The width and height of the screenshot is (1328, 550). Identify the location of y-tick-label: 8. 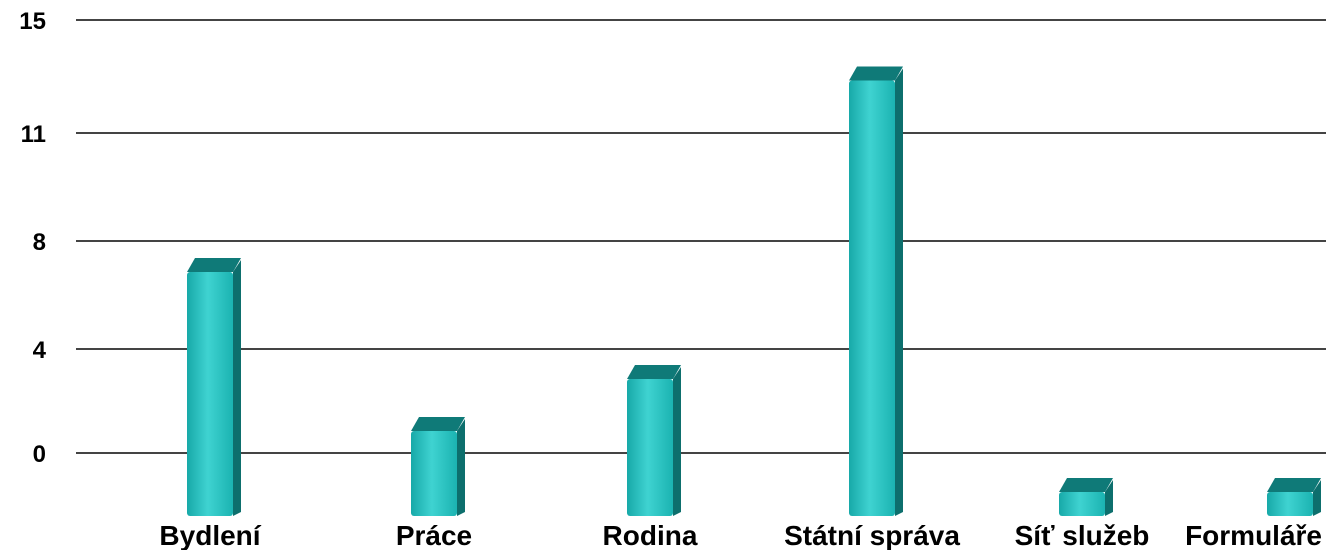
(39, 242).